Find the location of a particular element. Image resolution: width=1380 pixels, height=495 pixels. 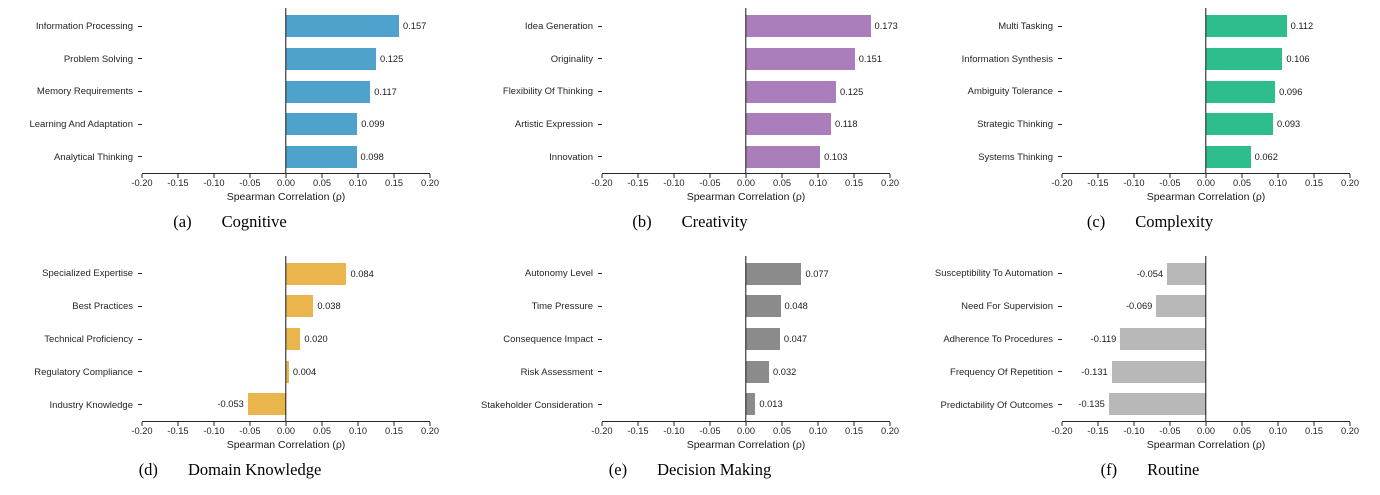

caption-title: Creativity is located at coordinates (714, 221).